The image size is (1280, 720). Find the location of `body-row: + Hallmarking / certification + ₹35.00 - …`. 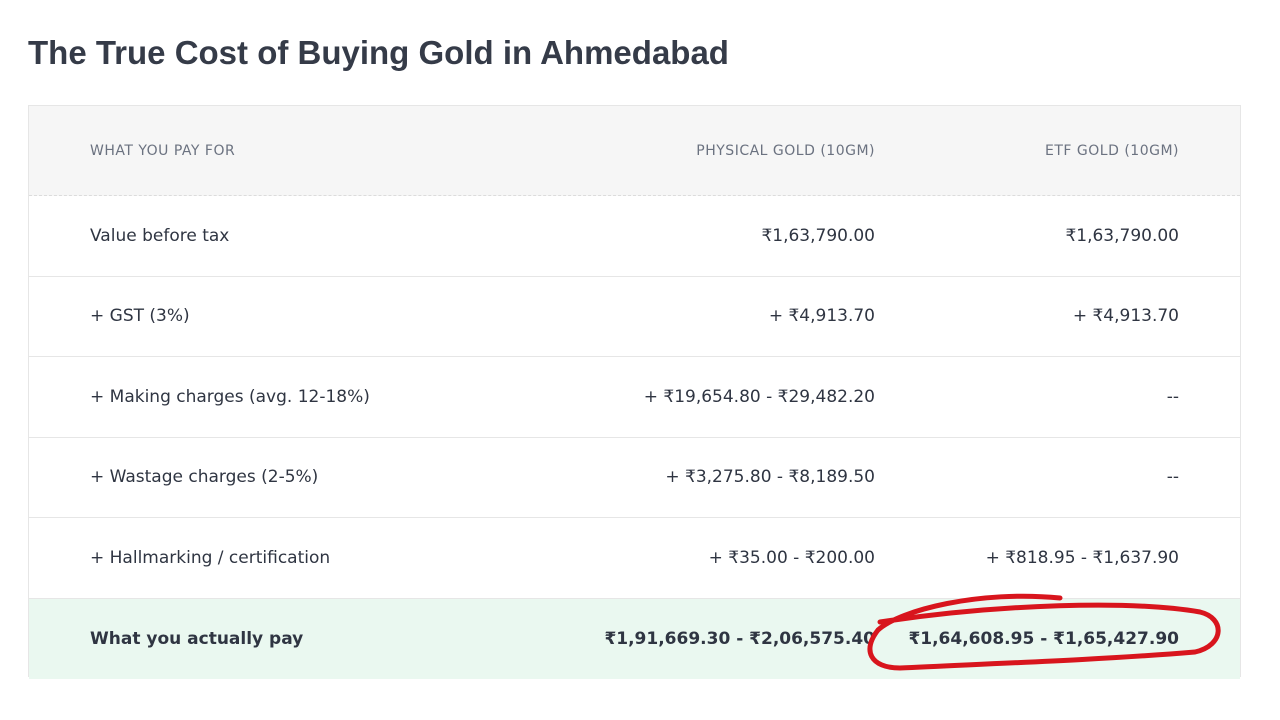

body-row: + Hallmarking / certification + ₹35.00 - … is located at coordinates (634, 558).